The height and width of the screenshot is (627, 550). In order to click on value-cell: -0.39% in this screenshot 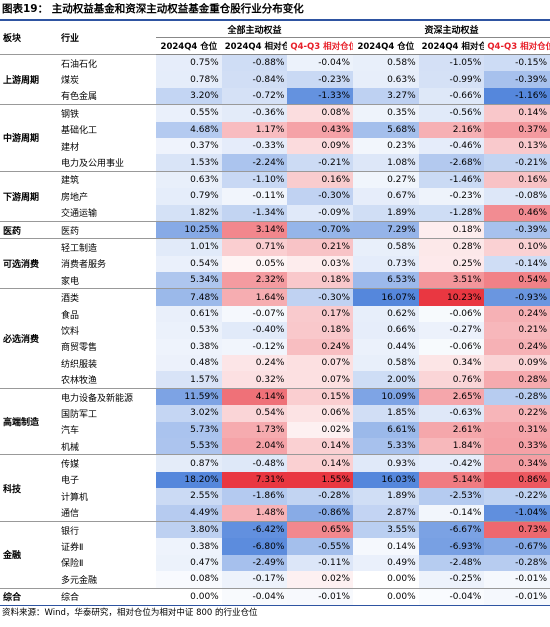, I will do `click(517, 79)`.